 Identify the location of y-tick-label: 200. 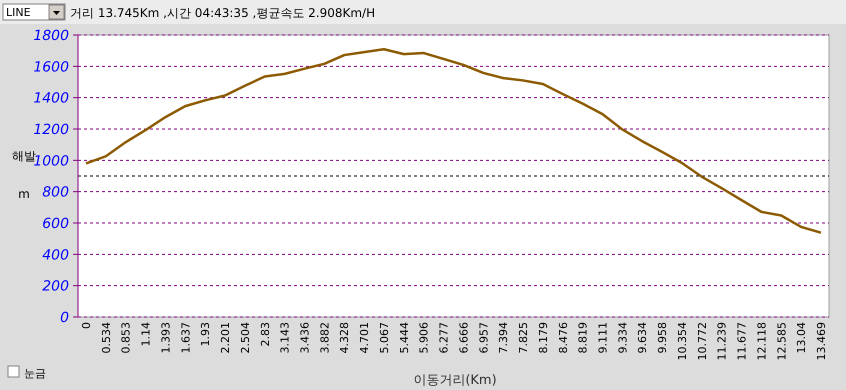
(56, 286).